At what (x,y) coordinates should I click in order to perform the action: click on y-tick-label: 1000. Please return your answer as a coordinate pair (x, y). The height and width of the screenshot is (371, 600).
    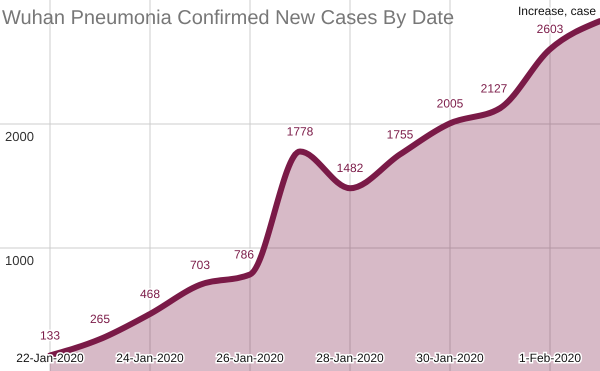
    Looking at the image, I should click on (19, 260).